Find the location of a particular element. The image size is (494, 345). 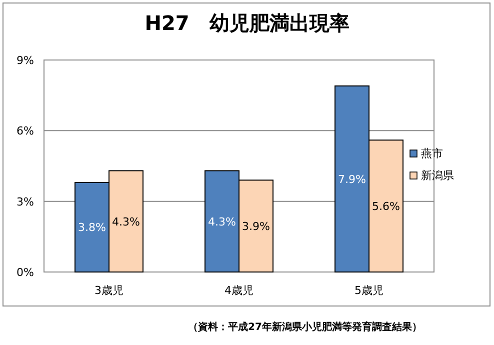

y-tick-label: 0% is located at coordinates (25, 272).